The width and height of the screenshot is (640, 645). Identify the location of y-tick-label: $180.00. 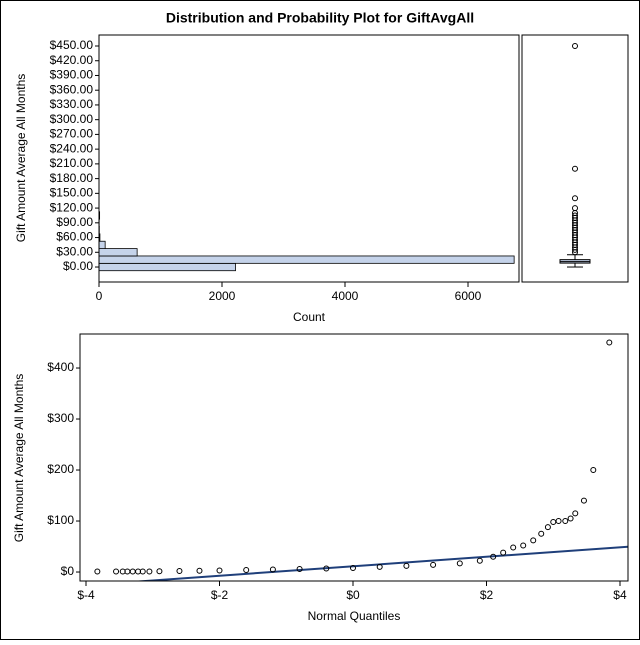
(72, 178).